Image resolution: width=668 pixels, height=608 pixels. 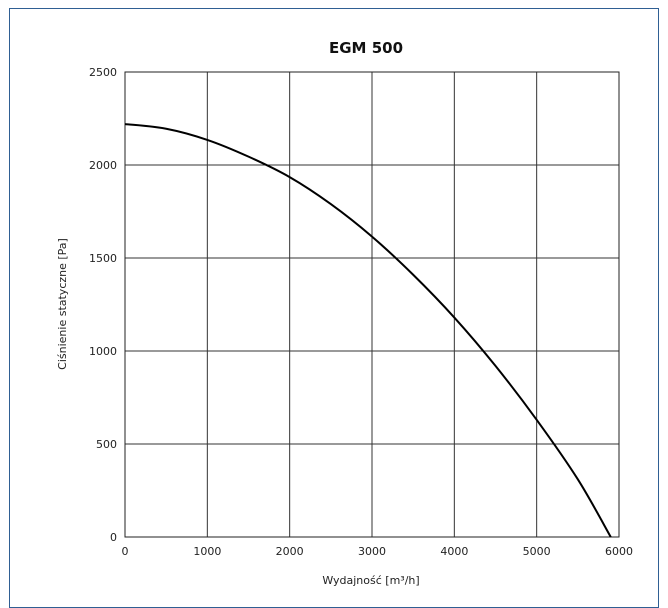 What do you see at coordinates (619, 551) in the screenshot?
I see `x-tick-label: 6000` at bounding box center [619, 551].